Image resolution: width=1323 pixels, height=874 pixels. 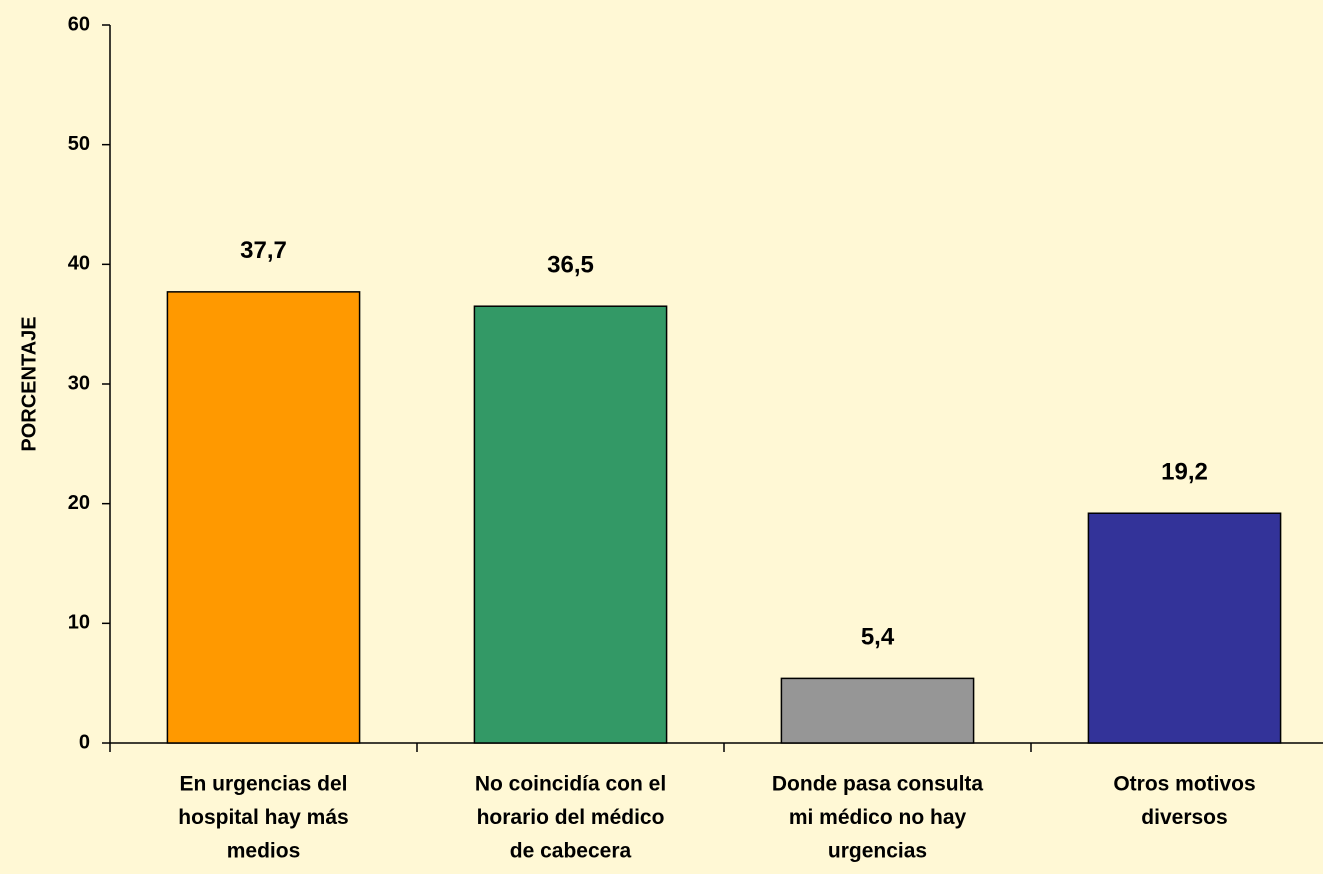 What do you see at coordinates (79, 623) in the screenshot?
I see `y-tick-label: 10` at bounding box center [79, 623].